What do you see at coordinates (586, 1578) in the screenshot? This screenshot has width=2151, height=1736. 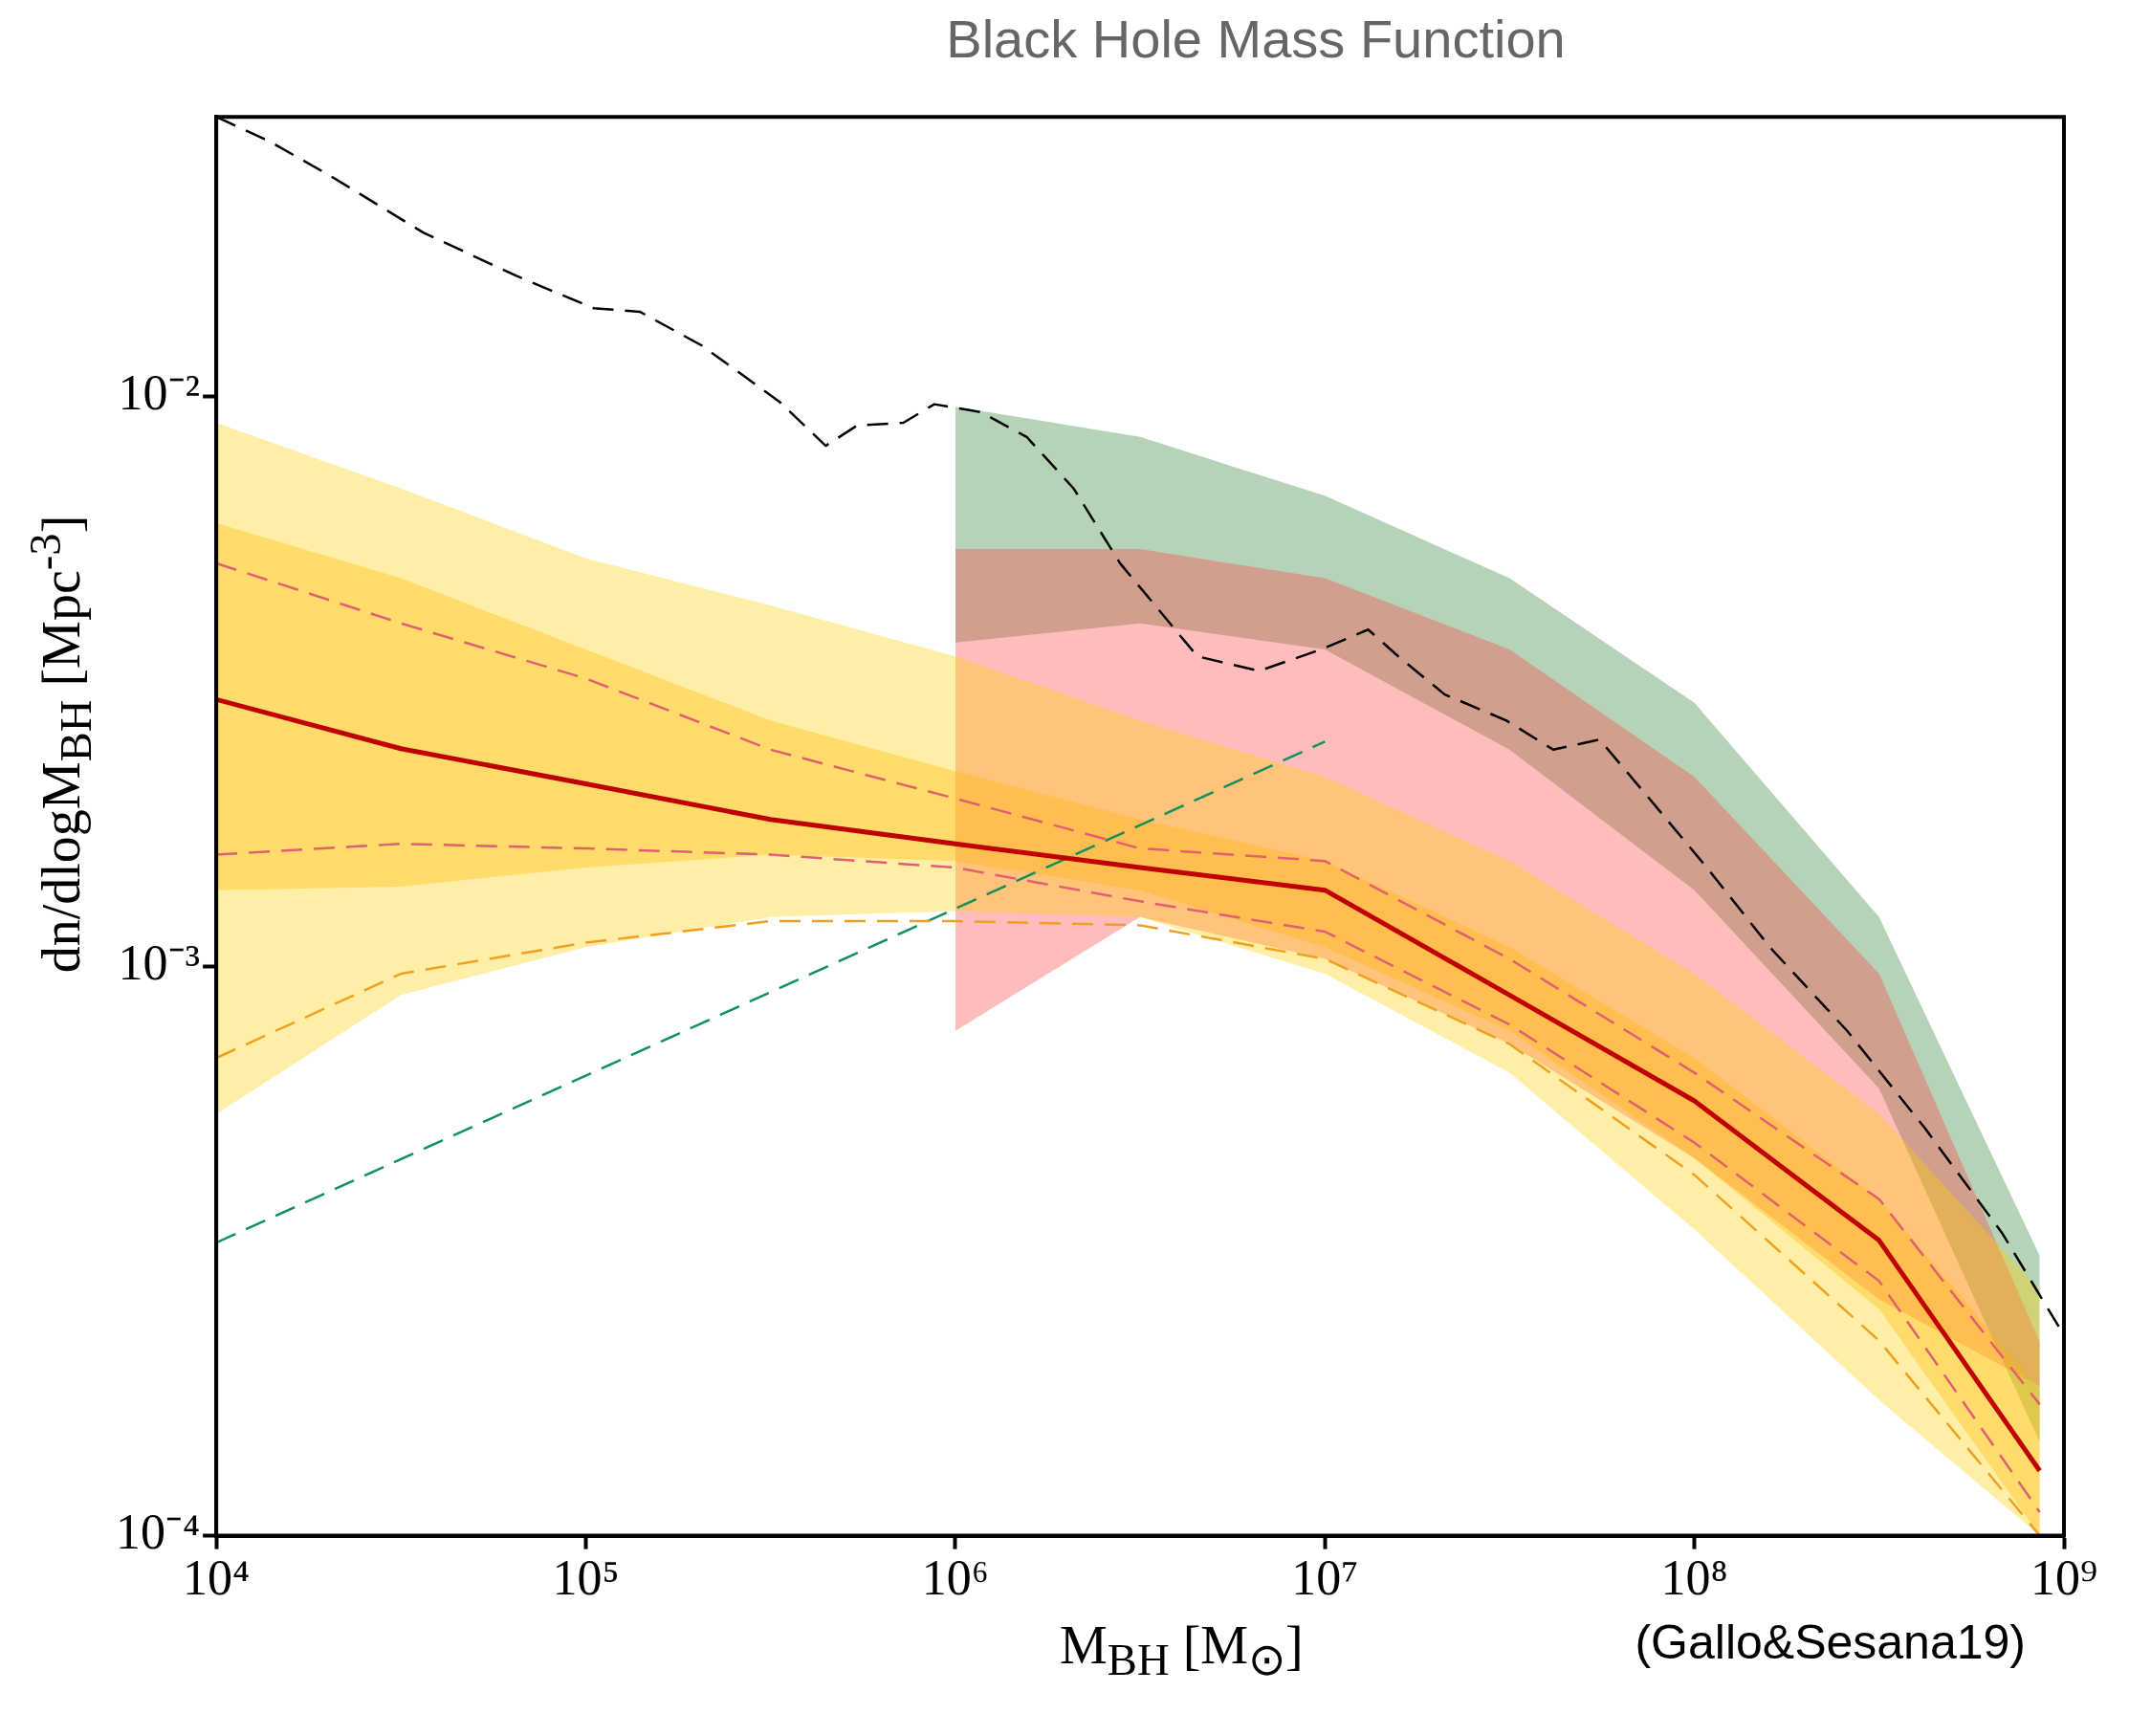 I see `x-tick-label: 10⁵` at bounding box center [586, 1578].